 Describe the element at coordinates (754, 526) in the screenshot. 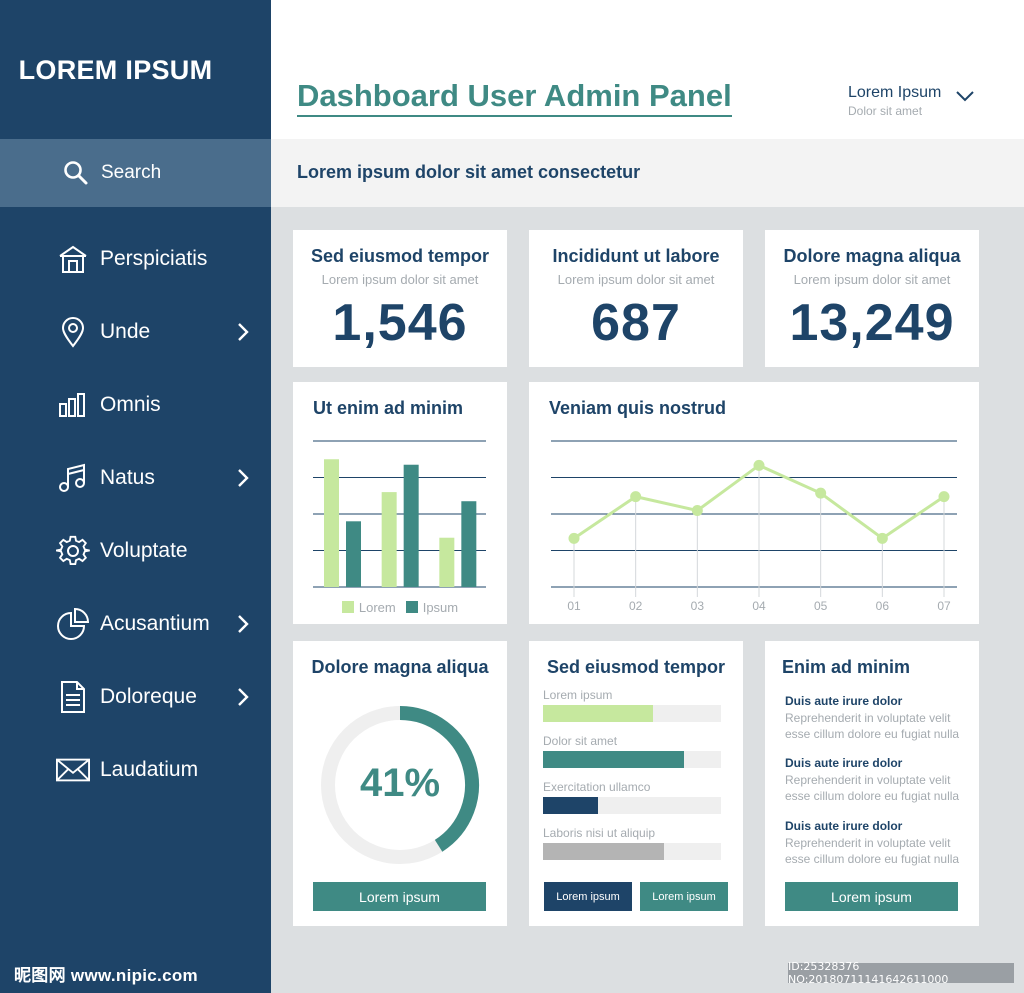

I see `line-chart: 01 02 03 04 05 06 07` at that location.